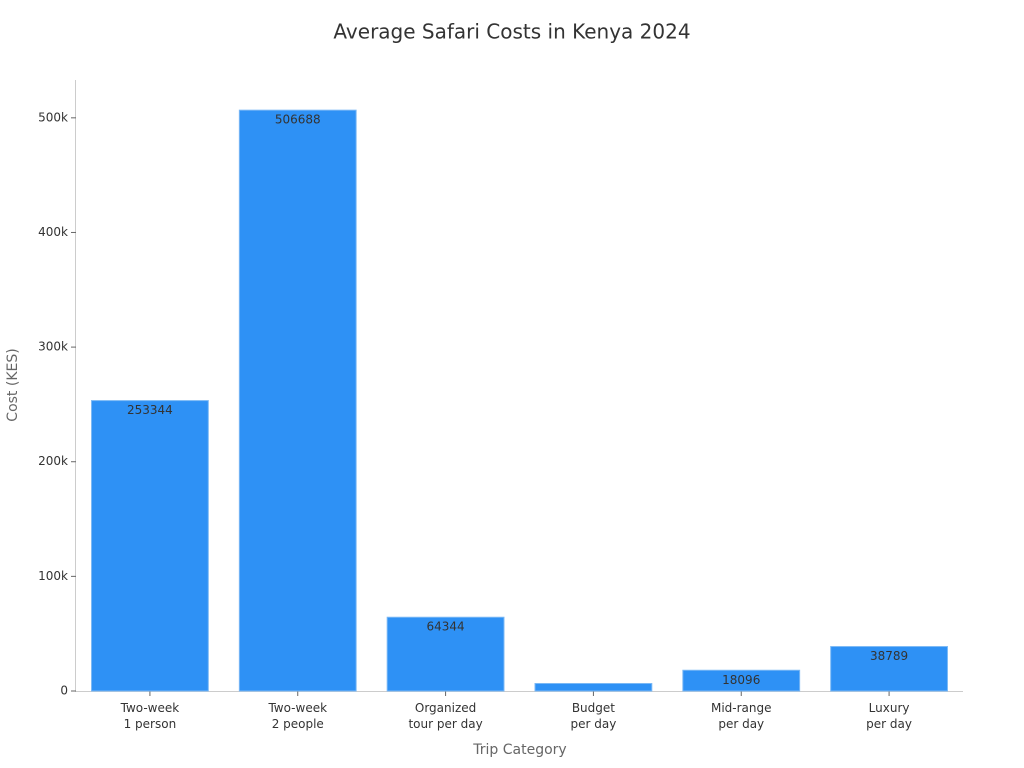  Describe the element at coordinates (511, 32) in the screenshot. I see `chart-title: Average Safari Costs in Kenya 2024` at that location.